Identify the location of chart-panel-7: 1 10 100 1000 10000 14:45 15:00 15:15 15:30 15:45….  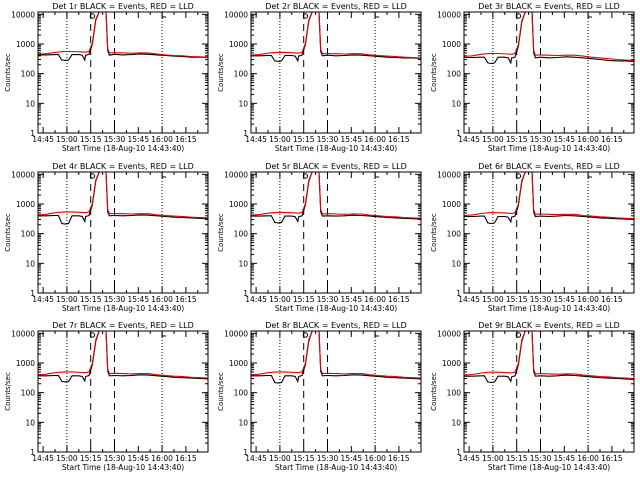
(106, 396).